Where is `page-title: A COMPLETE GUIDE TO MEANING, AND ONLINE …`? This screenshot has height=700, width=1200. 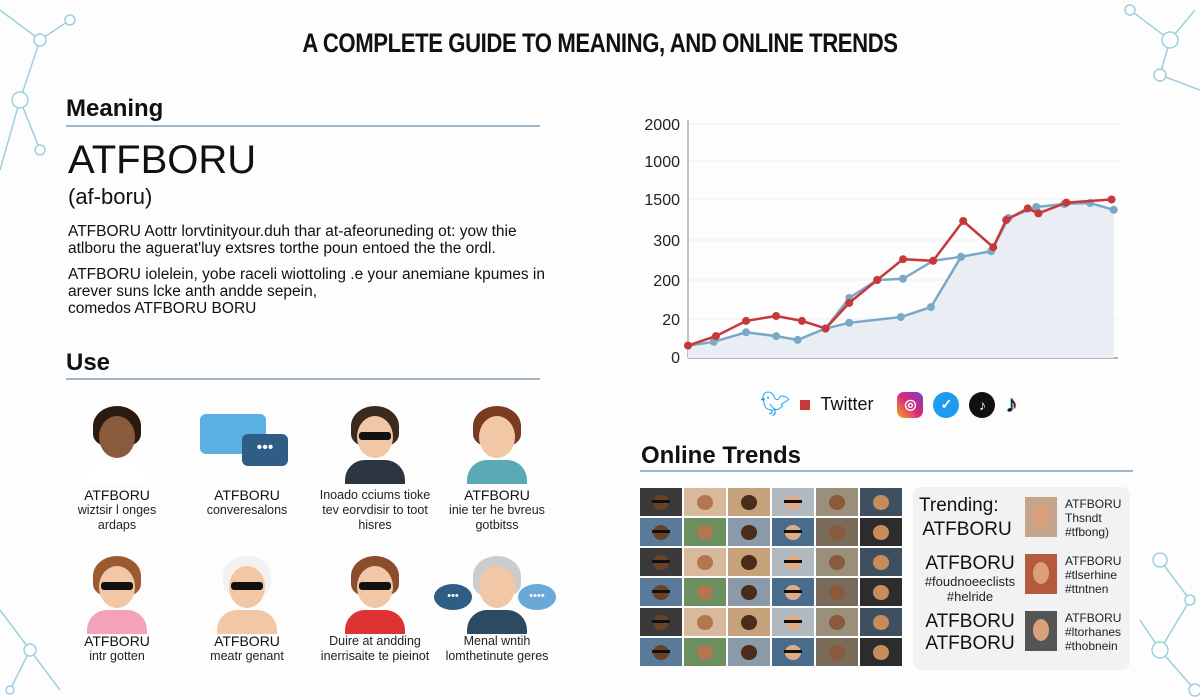 page-title: A COMPLETE GUIDE TO MEANING, AND ONLINE … is located at coordinates (600, 43).